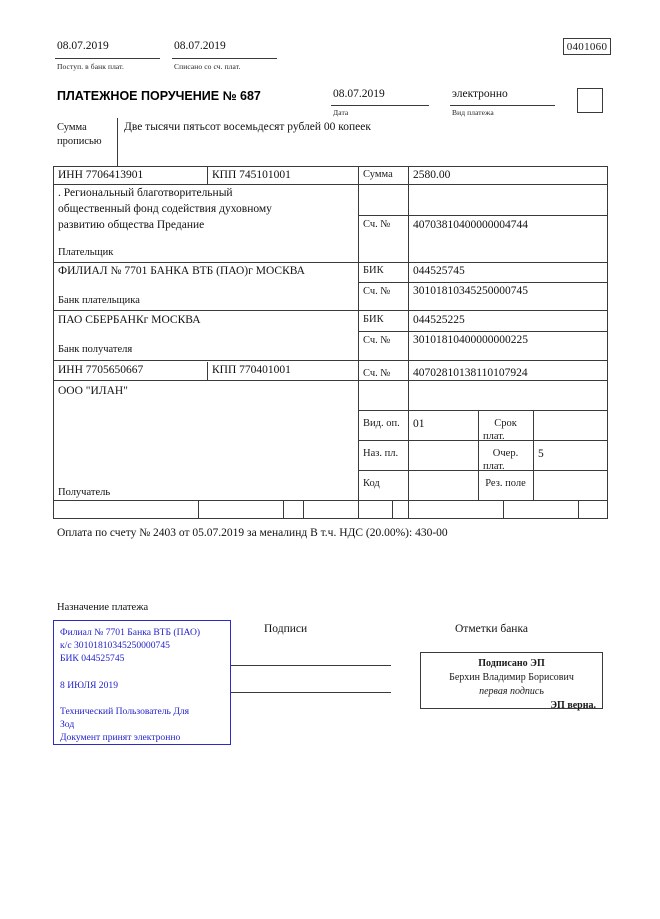 The width and height of the screenshot is (660, 919). What do you see at coordinates (473, 112) in the screenshot?
I see `payment-kind-label: Вид платежа` at bounding box center [473, 112].